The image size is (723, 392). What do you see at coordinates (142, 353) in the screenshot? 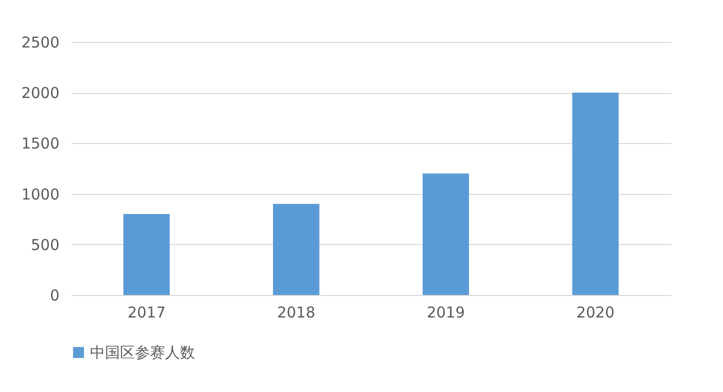
I see `legend-label: 中国区参赛人数` at bounding box center [142, 353].